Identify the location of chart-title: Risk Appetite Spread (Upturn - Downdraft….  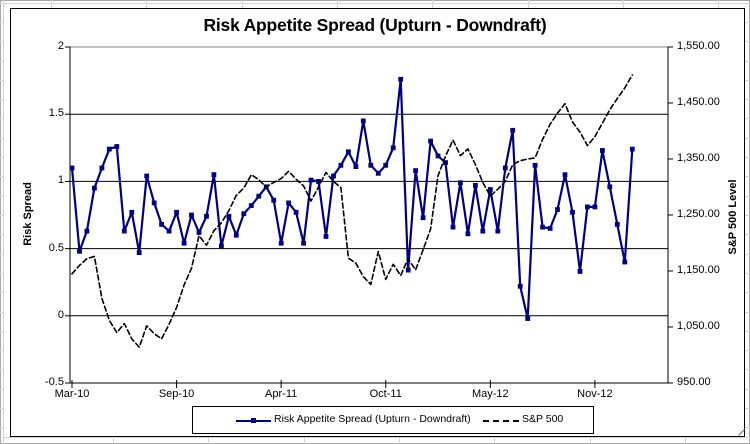
(375, 25).